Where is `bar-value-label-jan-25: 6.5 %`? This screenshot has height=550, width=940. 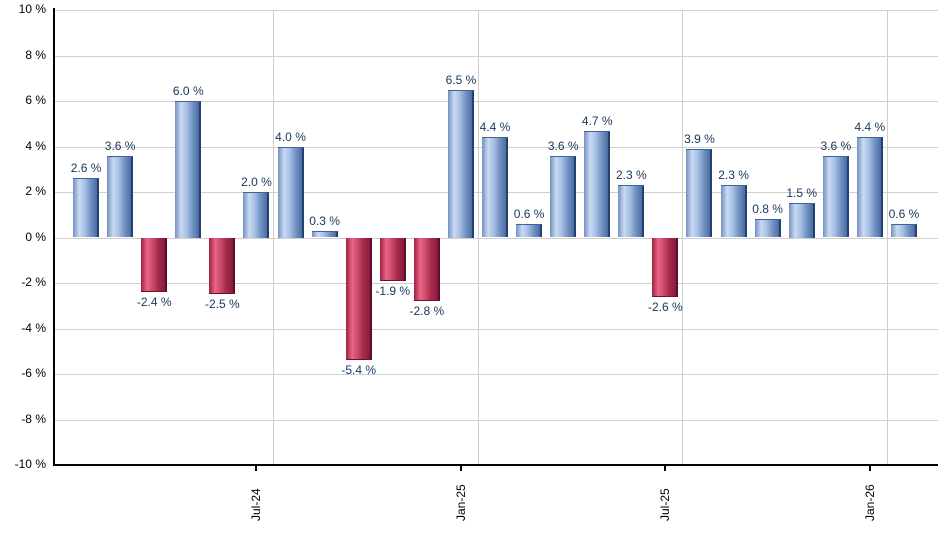
bar-value-label-jan-25: 6.5 % is located at coordinates (461, 79).